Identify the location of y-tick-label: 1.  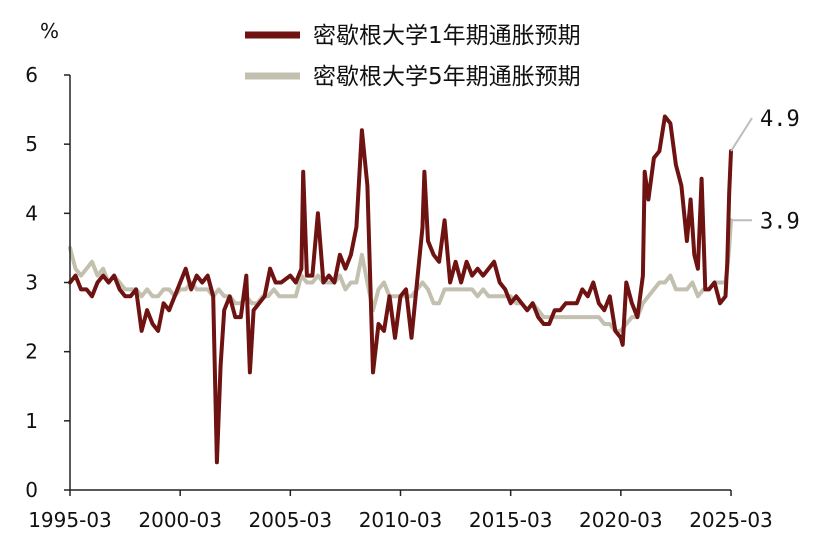
(31, 421).